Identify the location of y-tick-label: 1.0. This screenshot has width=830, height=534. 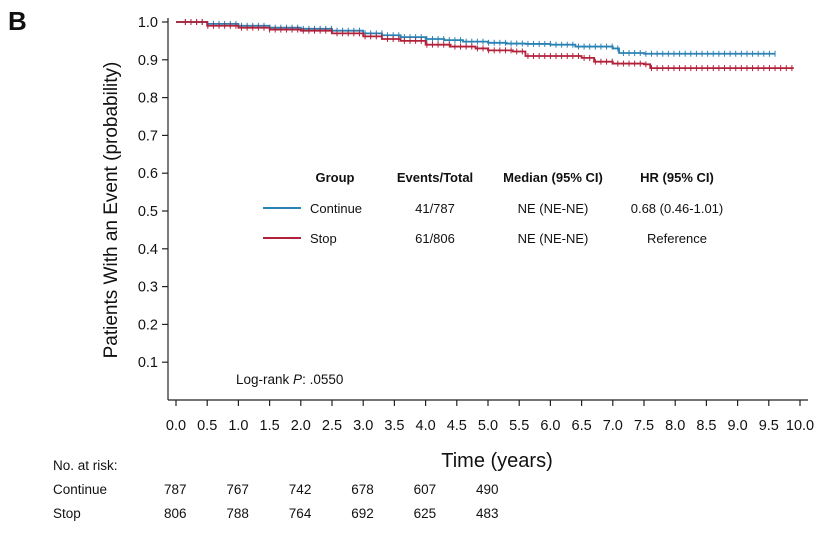
(148, 23).